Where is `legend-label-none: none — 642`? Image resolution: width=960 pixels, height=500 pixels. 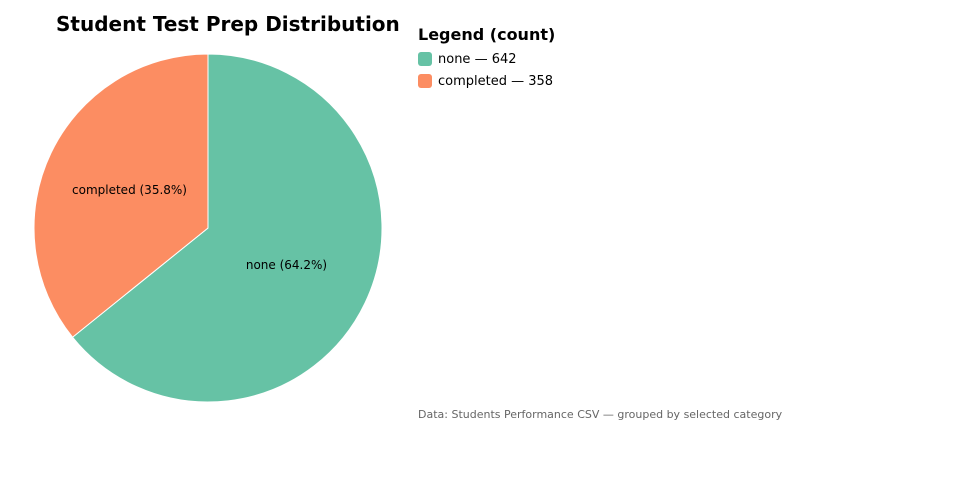 legend-label-none: none — 642 is located at coordinates (477, 59).